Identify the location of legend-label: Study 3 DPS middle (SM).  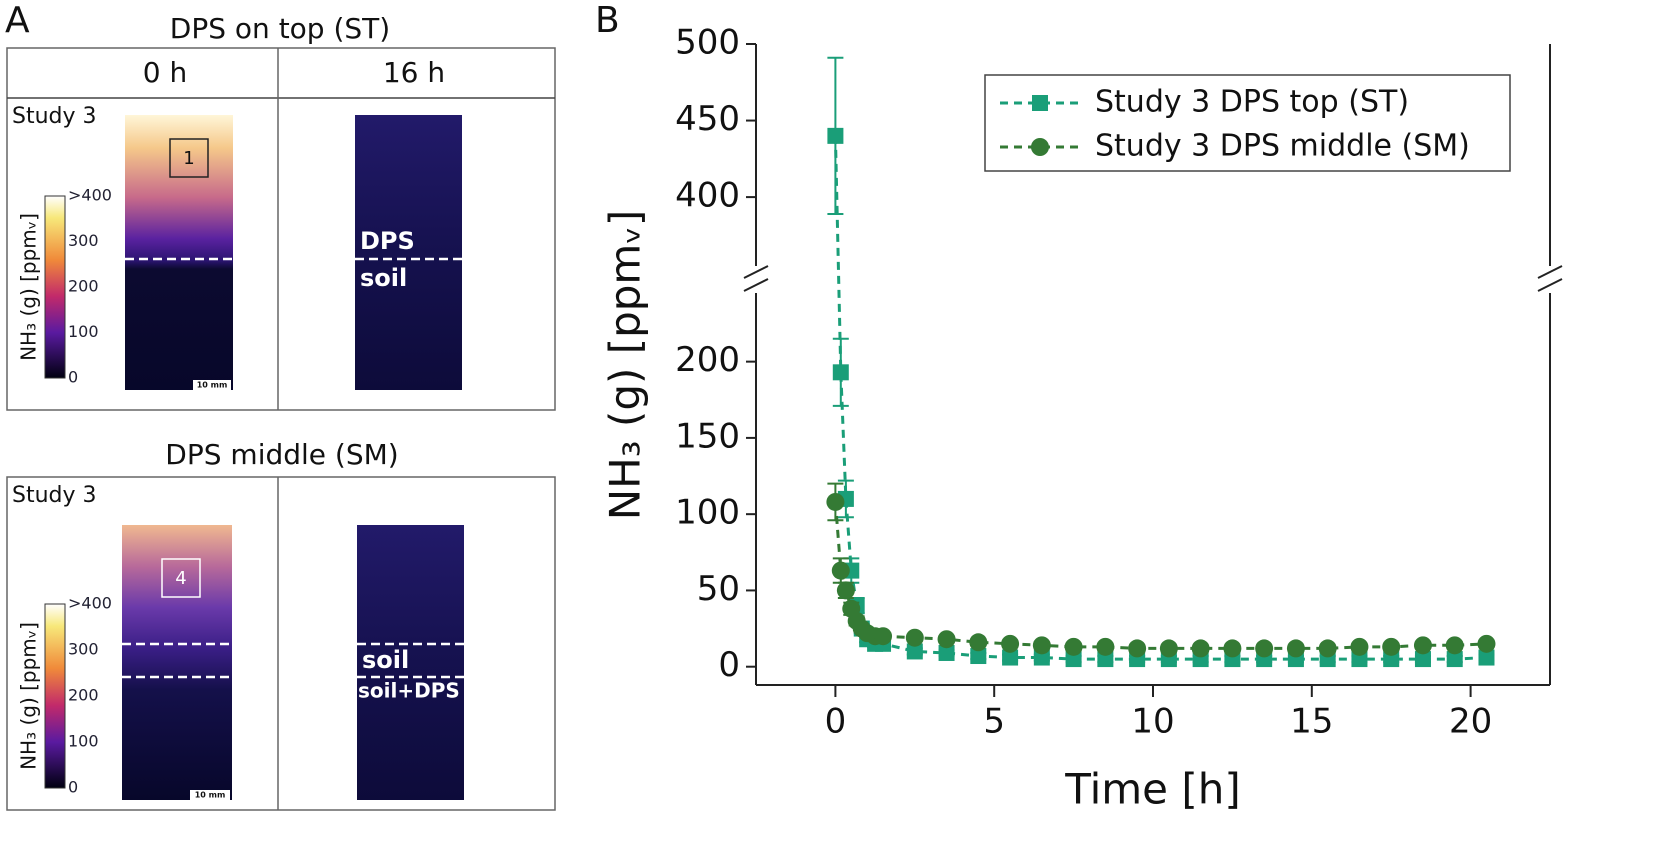
(1282, 146).